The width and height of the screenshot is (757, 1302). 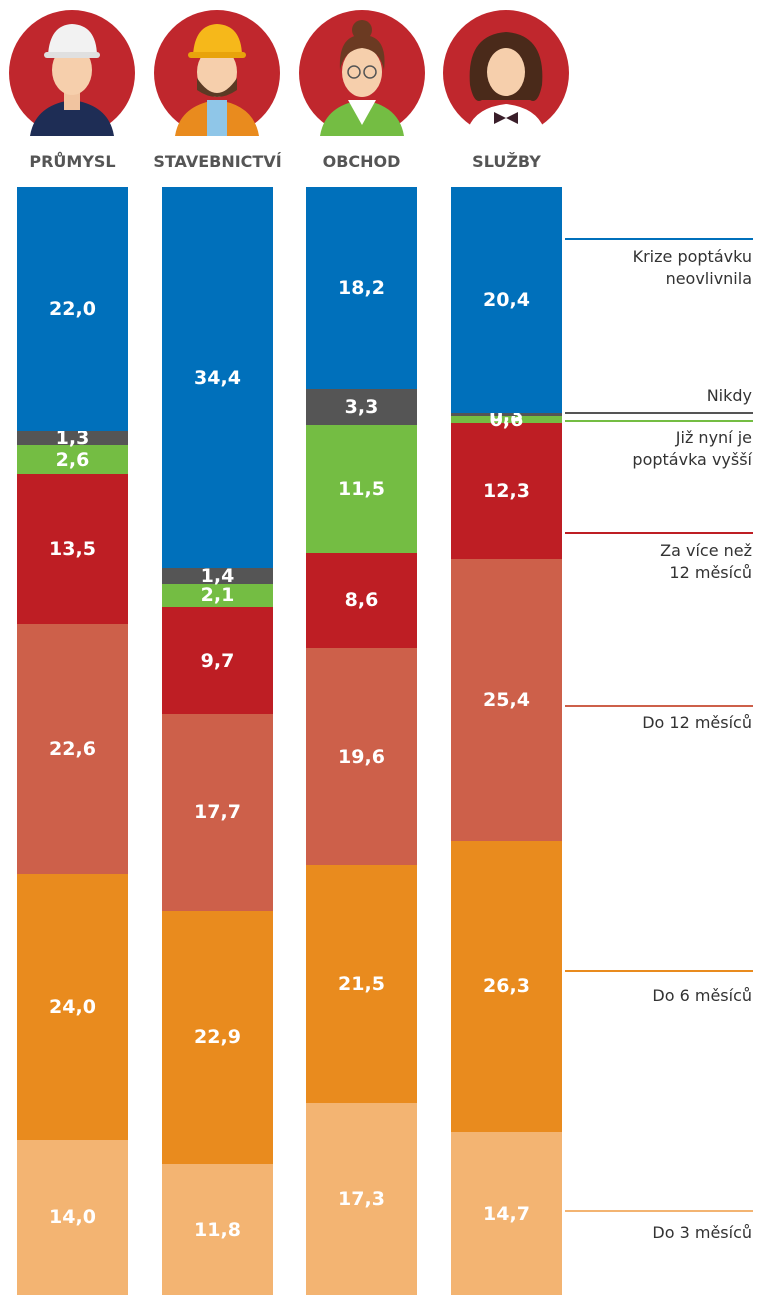 I want to click on value-label: 22,0, so click(x=72, y=308).